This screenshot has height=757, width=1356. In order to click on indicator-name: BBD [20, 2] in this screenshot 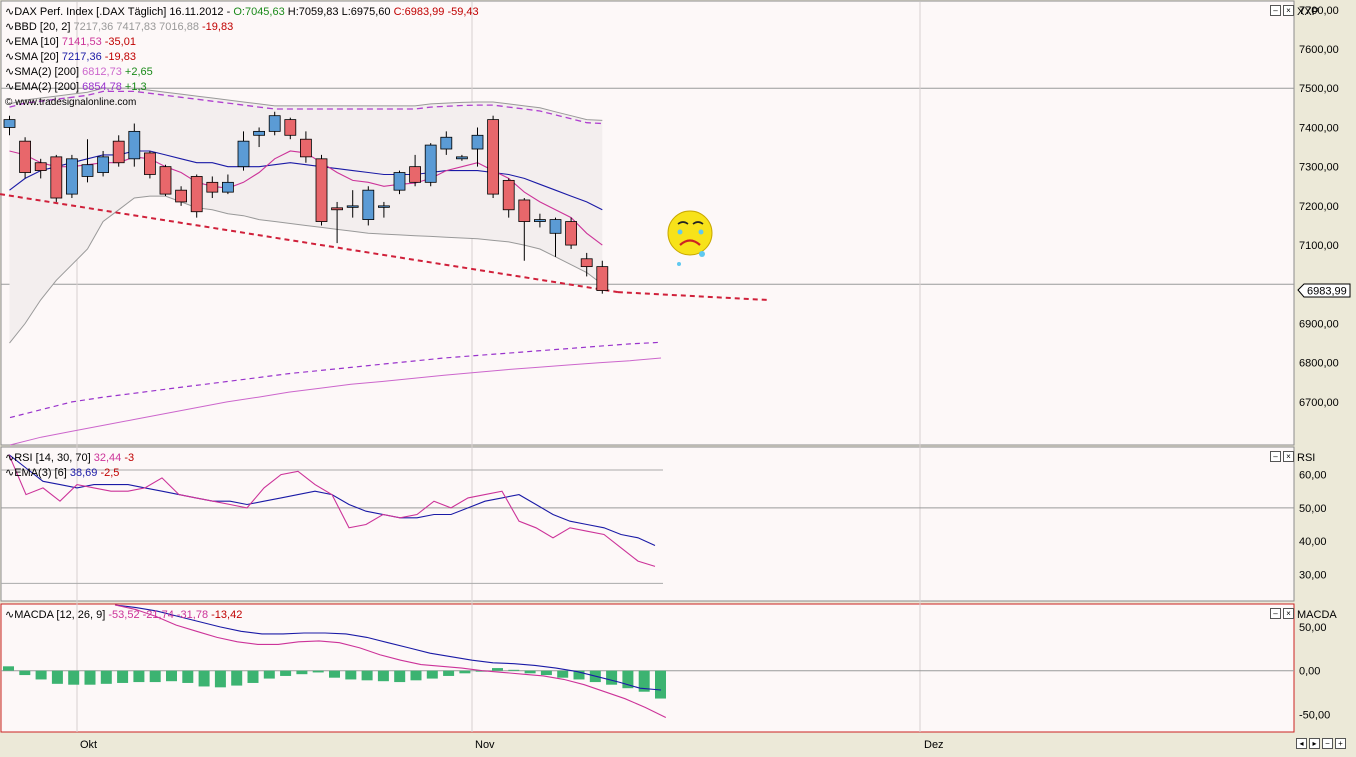, I will do `click(44, 27)`.